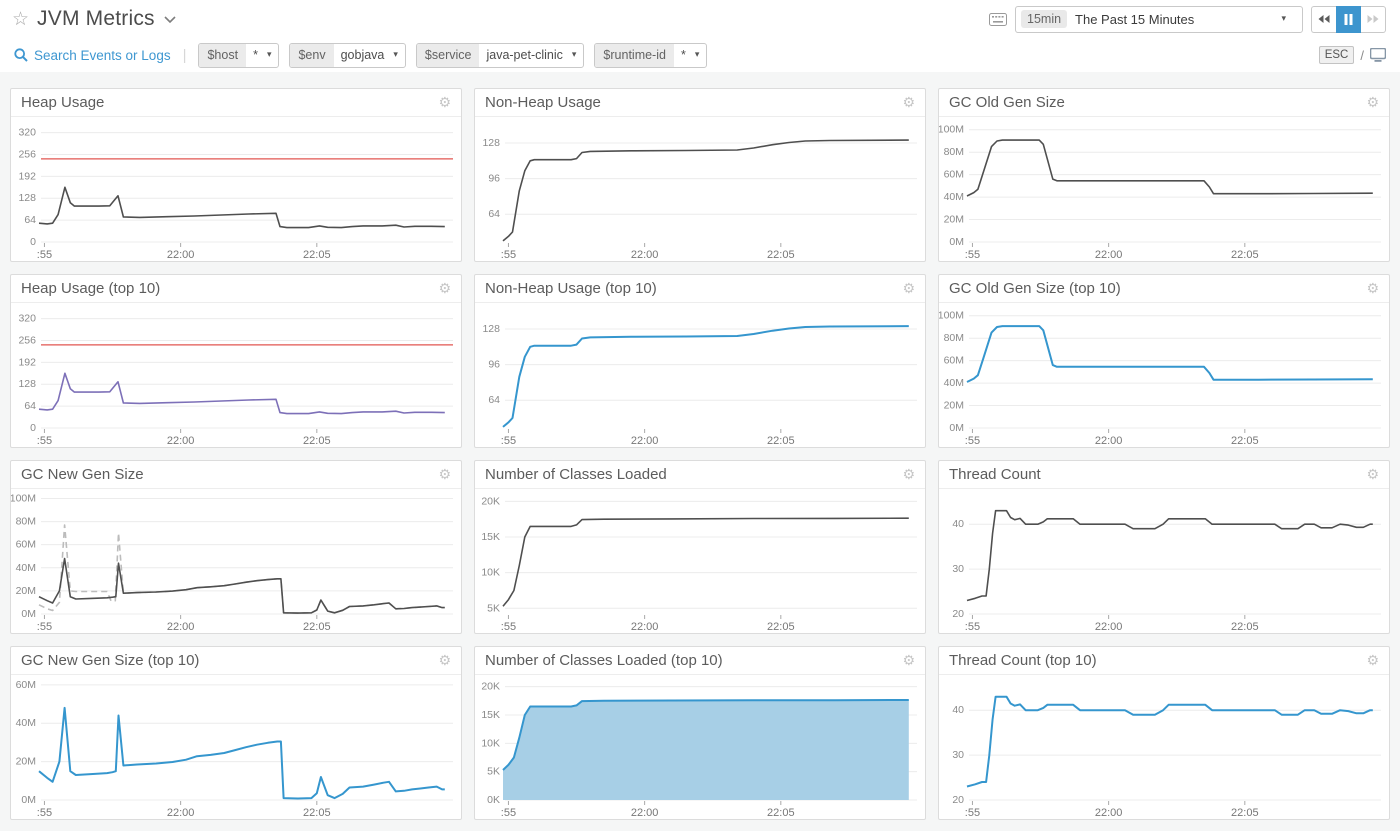  What do you see at coordinates (700, 103) in the screenshot?
I see `chart-card-header: Non-Heap Usage ⚙` at bounding box center [700, 103].